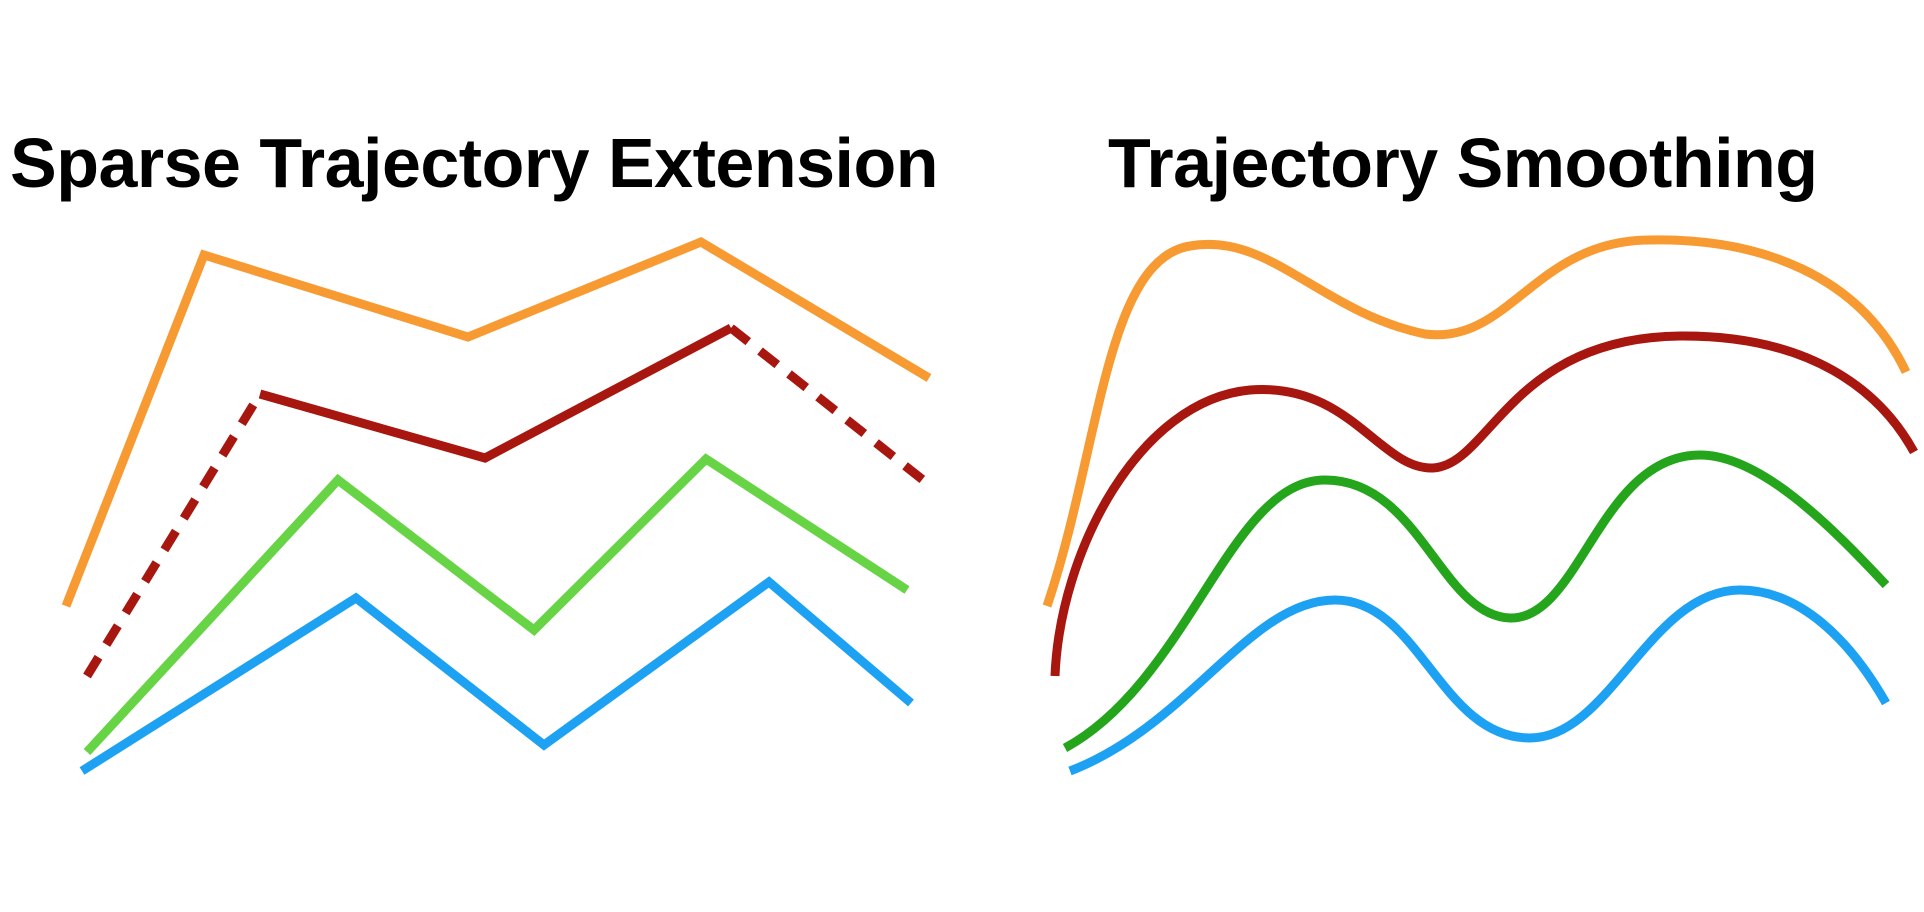 The width and height of the screenshot is (1924, 912). I want to click on sparse-extension-panel: Sparse Trajectory Extension, so click(474, 163).